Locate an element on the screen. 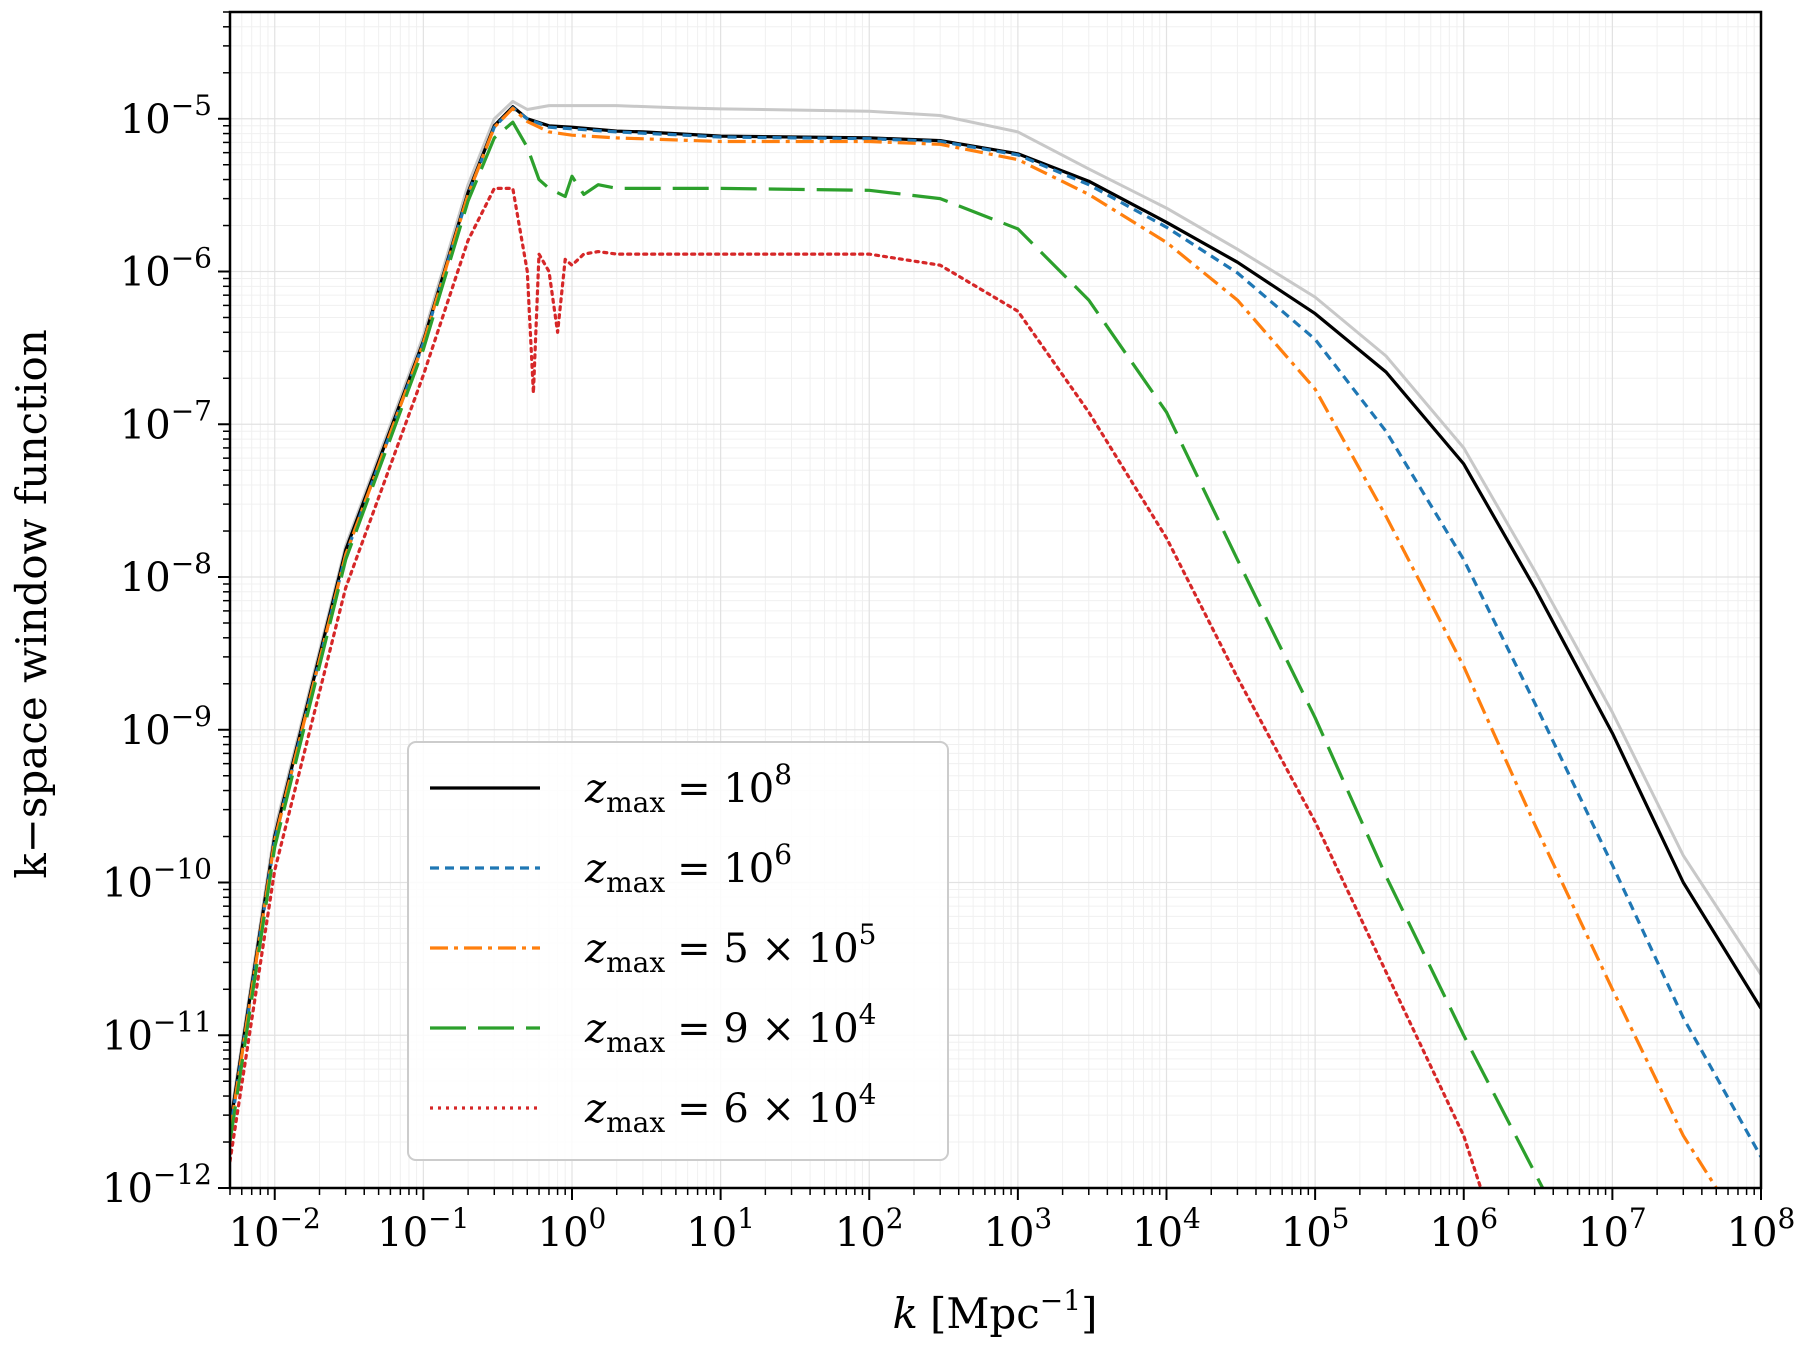 Image resolution: width=1805 pixels, height=1348 pixels. legend-label: zmax = 108 is located at coordinates (688, 788).